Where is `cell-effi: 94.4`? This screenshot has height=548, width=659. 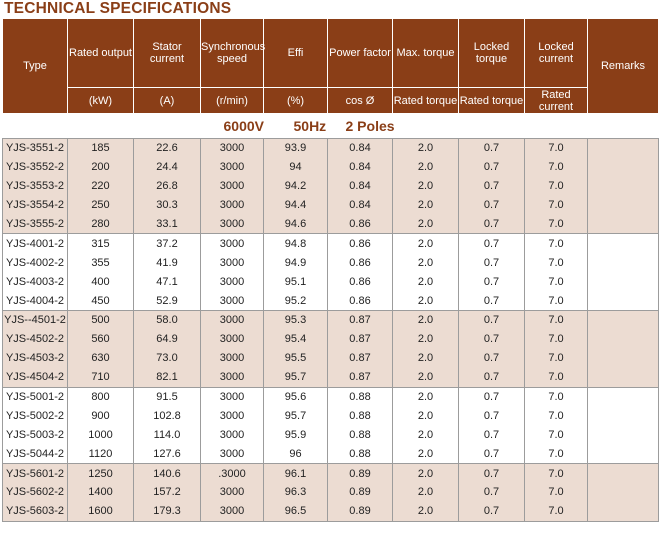
cell-effi: 94.4 is located at coordinates (295, 205).